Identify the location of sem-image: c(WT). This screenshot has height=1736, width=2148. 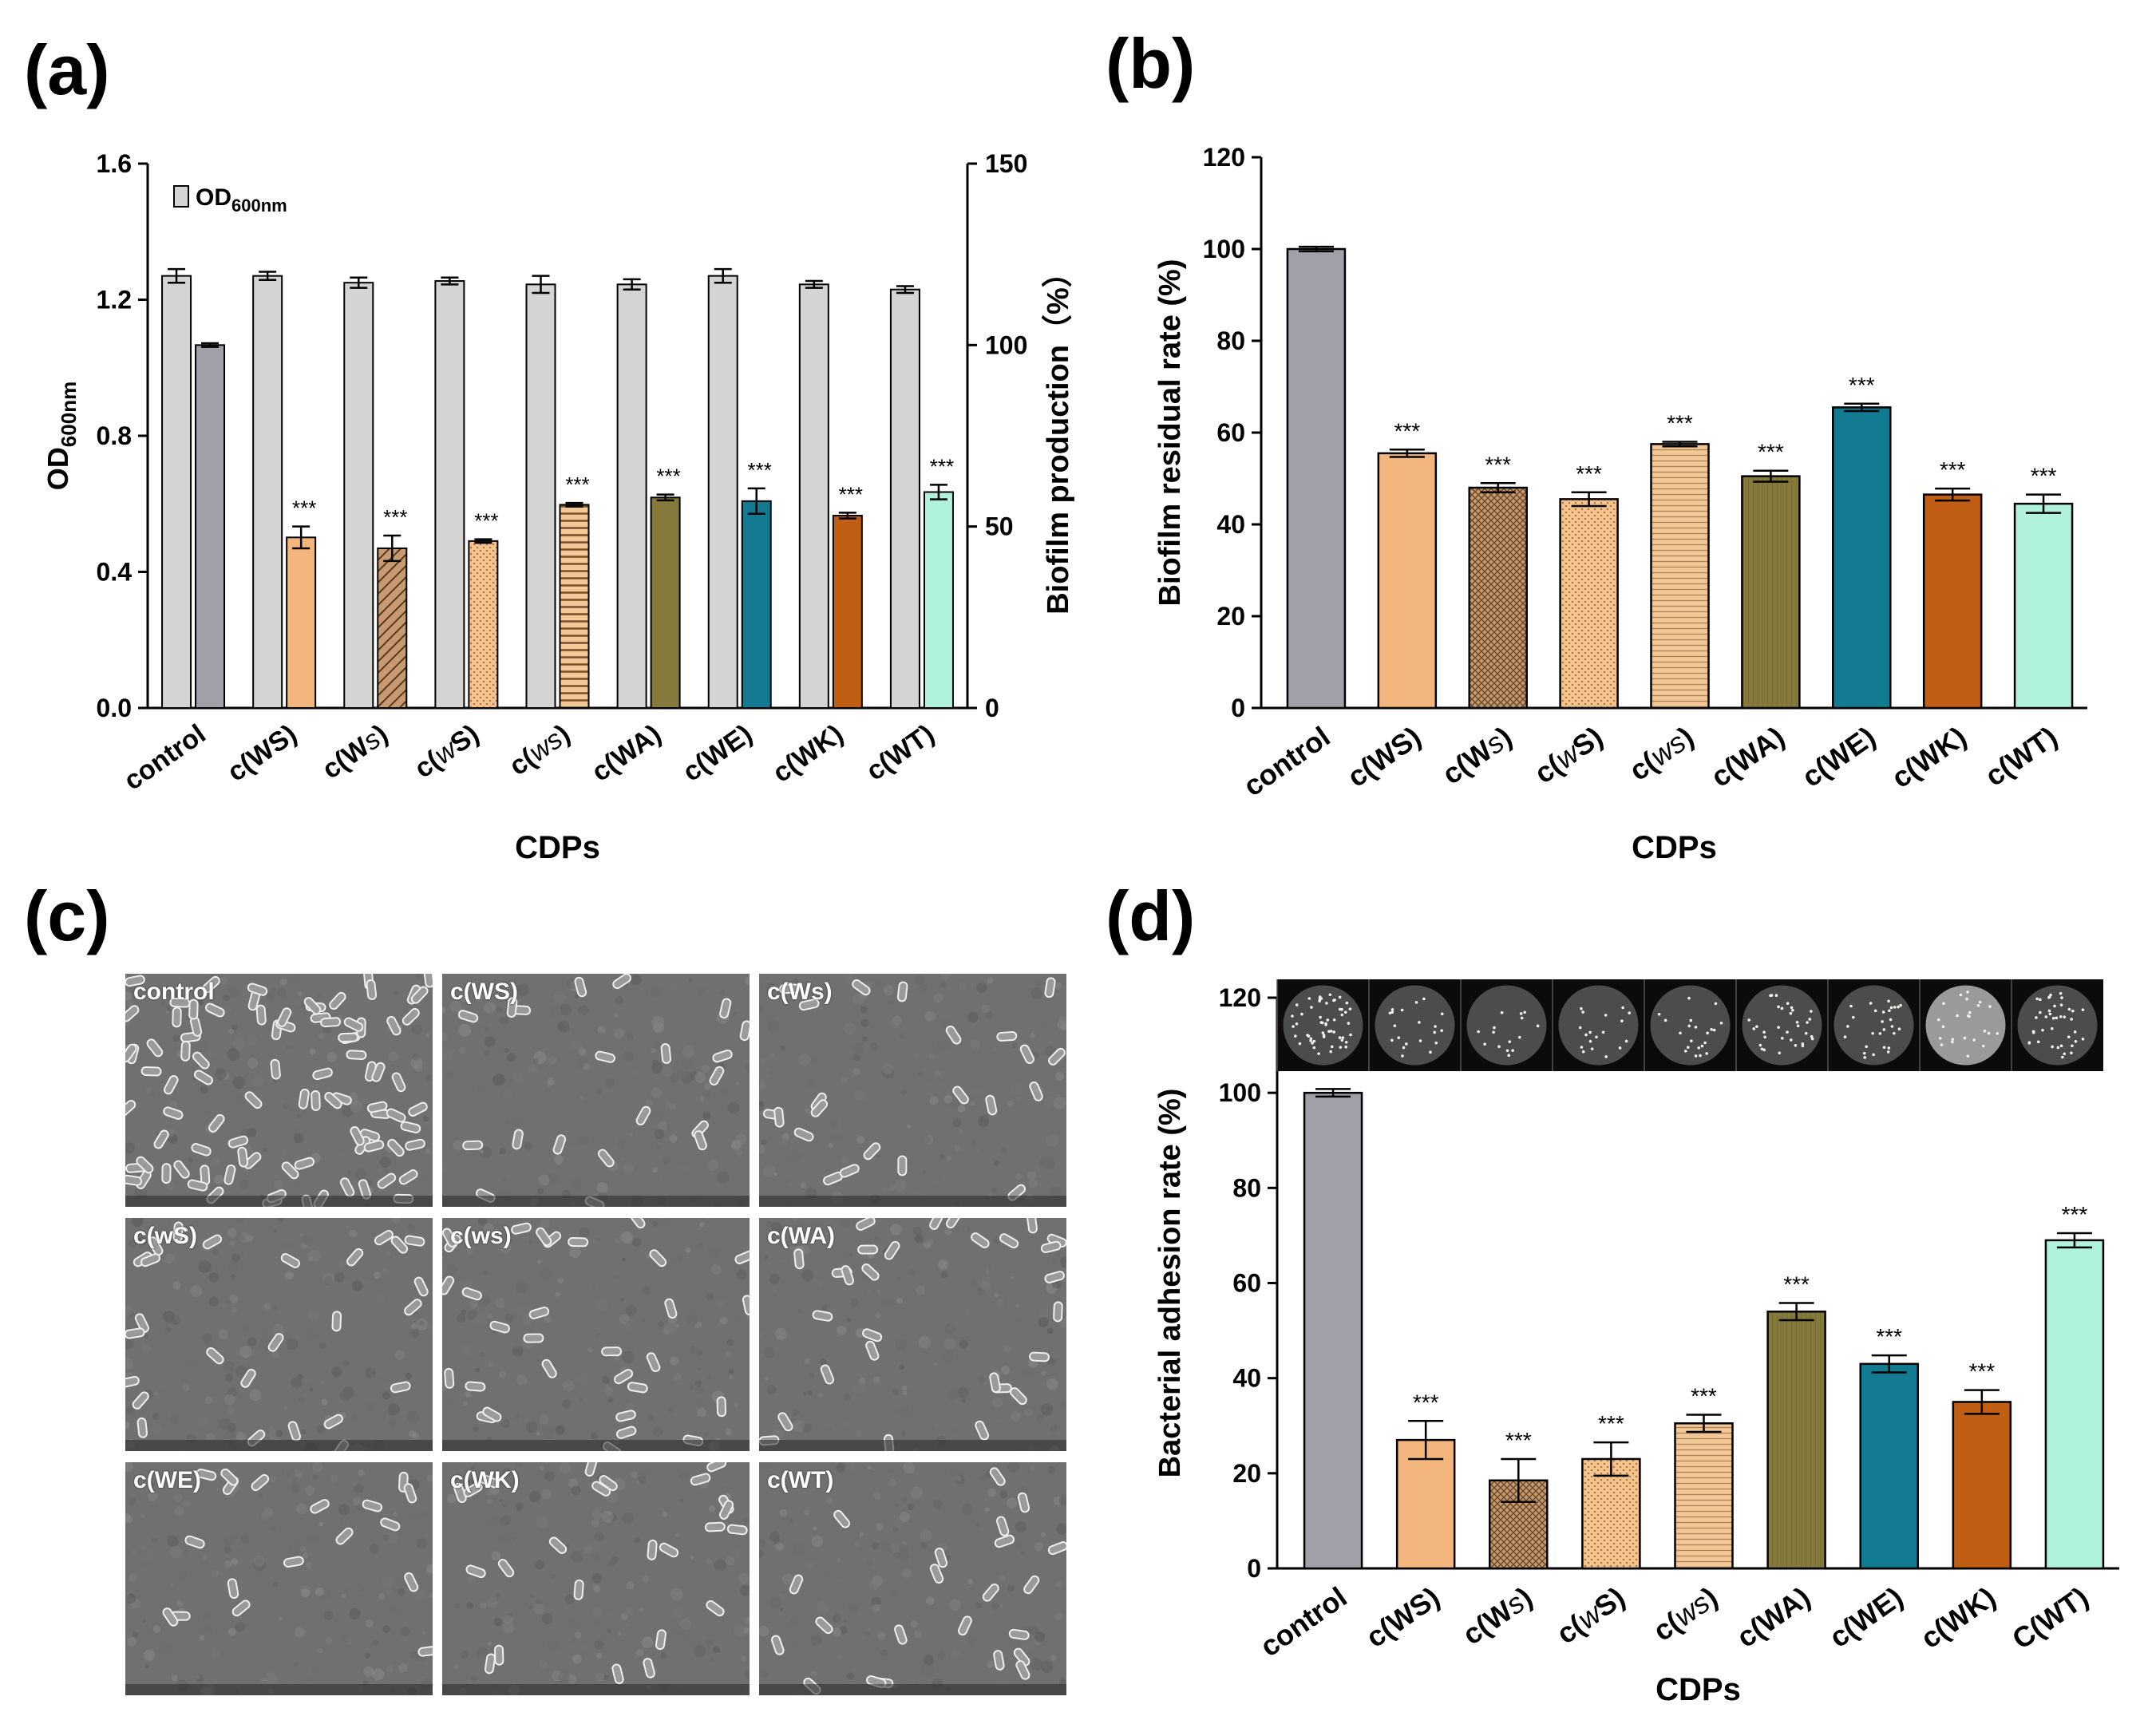
(912, 1578).